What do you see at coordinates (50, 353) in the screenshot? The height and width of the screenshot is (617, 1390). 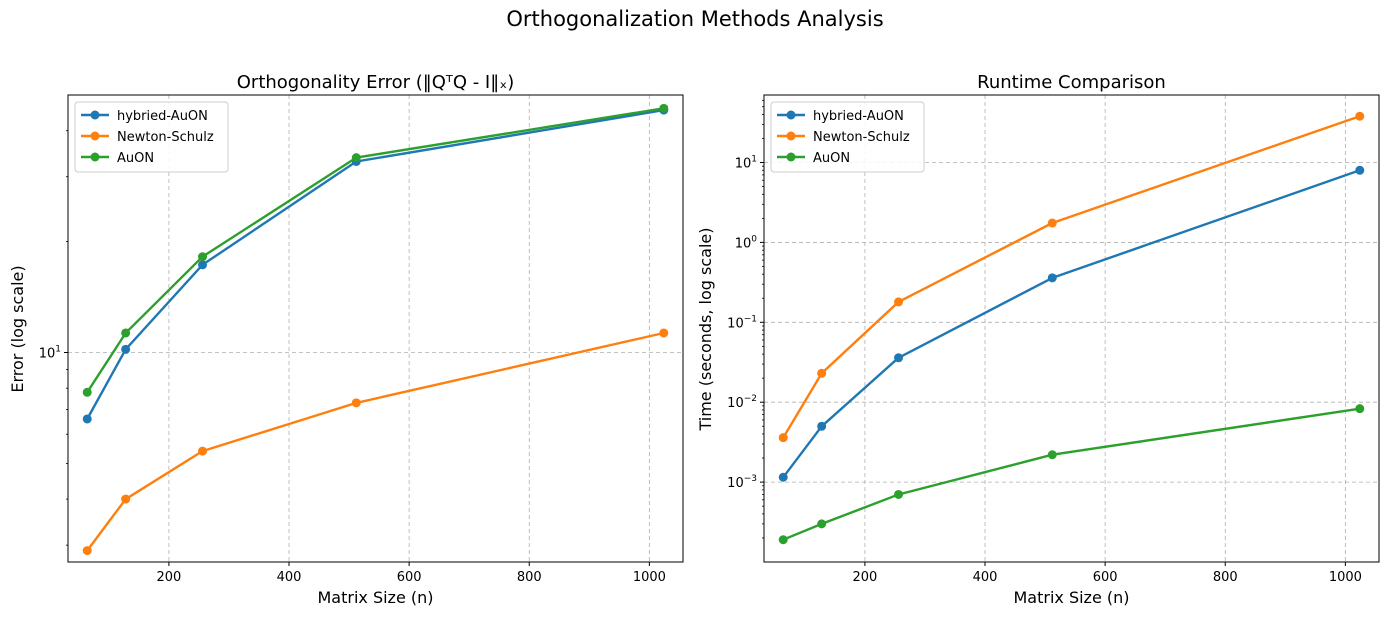 I see `left-y-tick-label: 101` at bounding box center [50, 353].